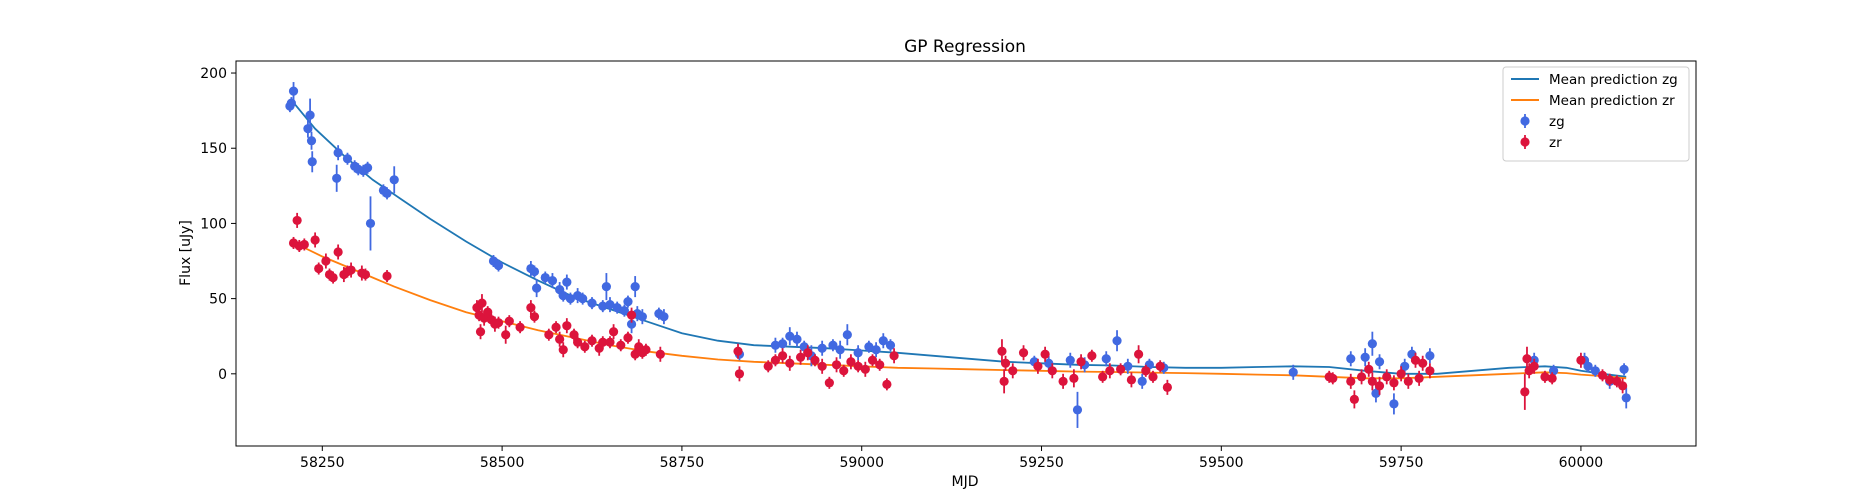  What do you see at coordinates (1221, 463) in the screenshot?
I see `x-tick-label: 59500` at bounding box center [1221, 463].